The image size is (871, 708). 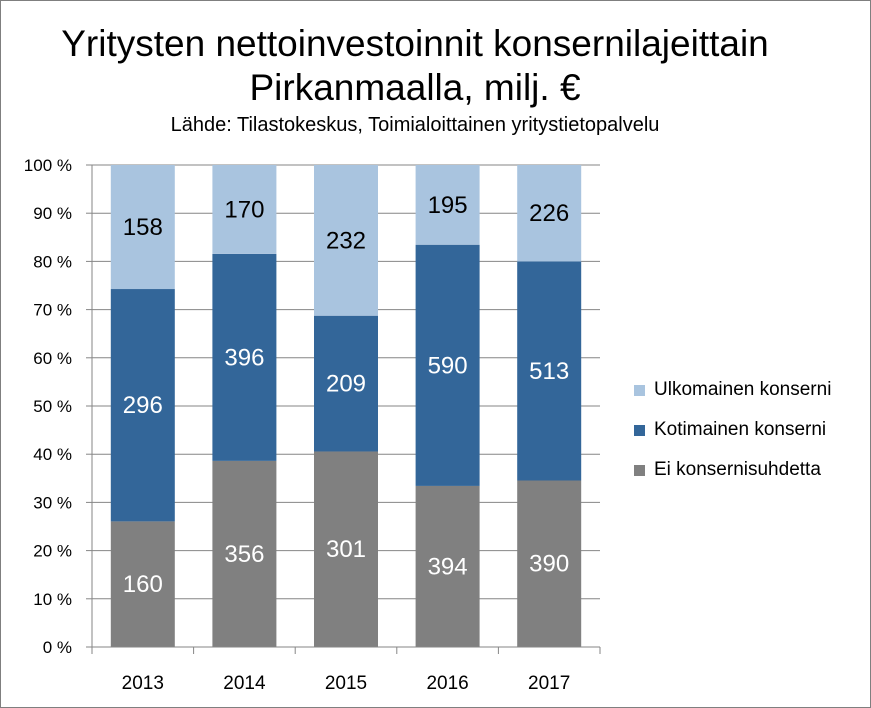 I want to click on data-label: 590, so click(x=448, y=365).